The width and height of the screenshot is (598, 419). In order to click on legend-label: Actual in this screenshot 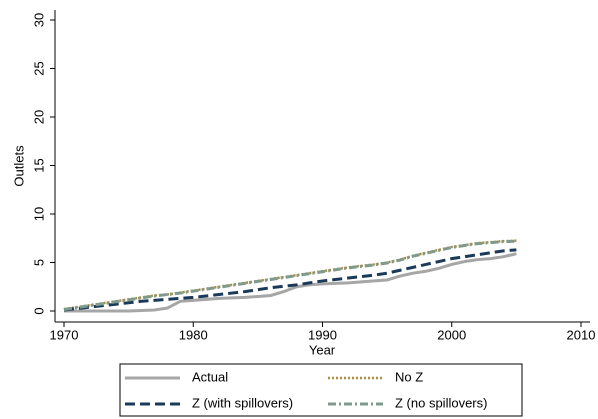, I will do `click(210, 376)`.